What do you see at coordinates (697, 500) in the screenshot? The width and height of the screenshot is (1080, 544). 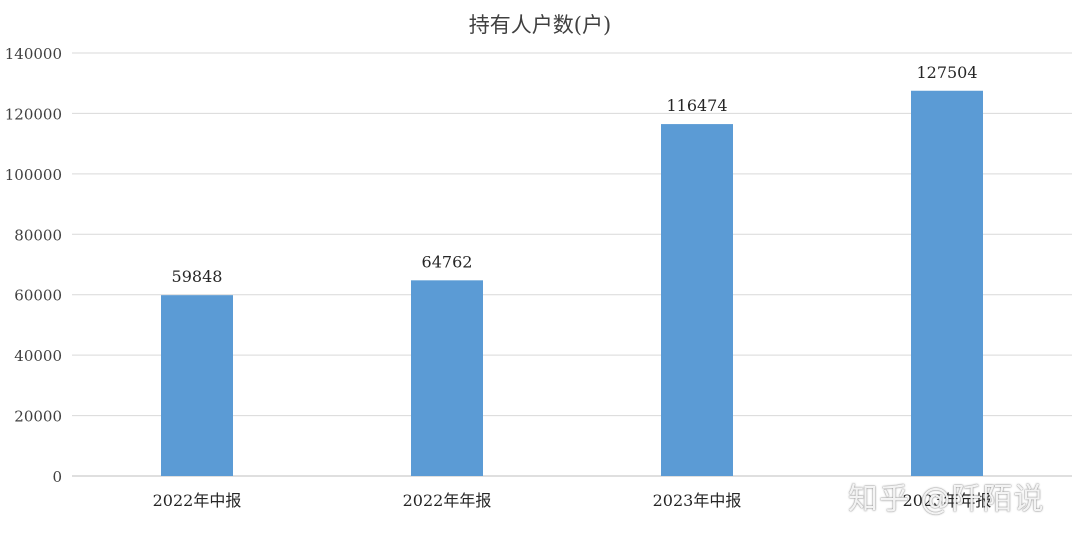 I see `x-tick-label: 2023年中报` at bounding box center [697, 500].